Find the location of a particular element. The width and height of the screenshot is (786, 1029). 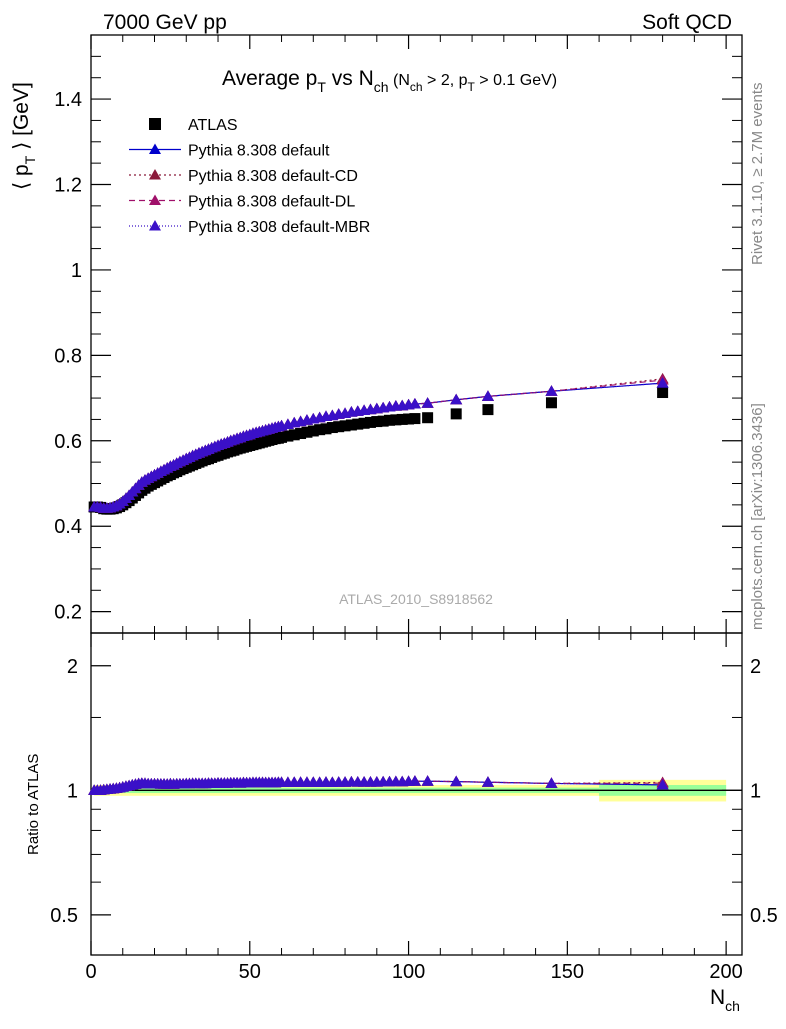

y-tick-label: 0.2 is located at coordinates (68, 613).